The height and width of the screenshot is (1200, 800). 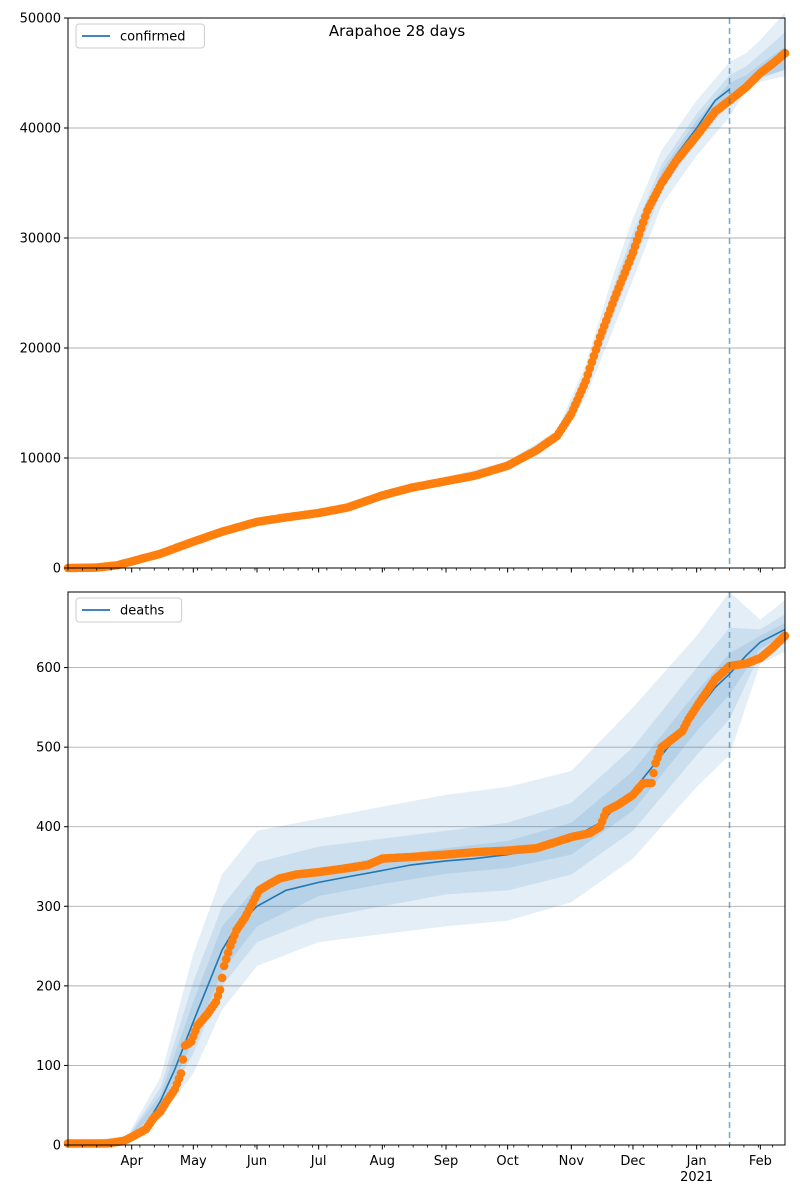 I want to click on x-tick-label: Dec, so click(x=632, y=1161).